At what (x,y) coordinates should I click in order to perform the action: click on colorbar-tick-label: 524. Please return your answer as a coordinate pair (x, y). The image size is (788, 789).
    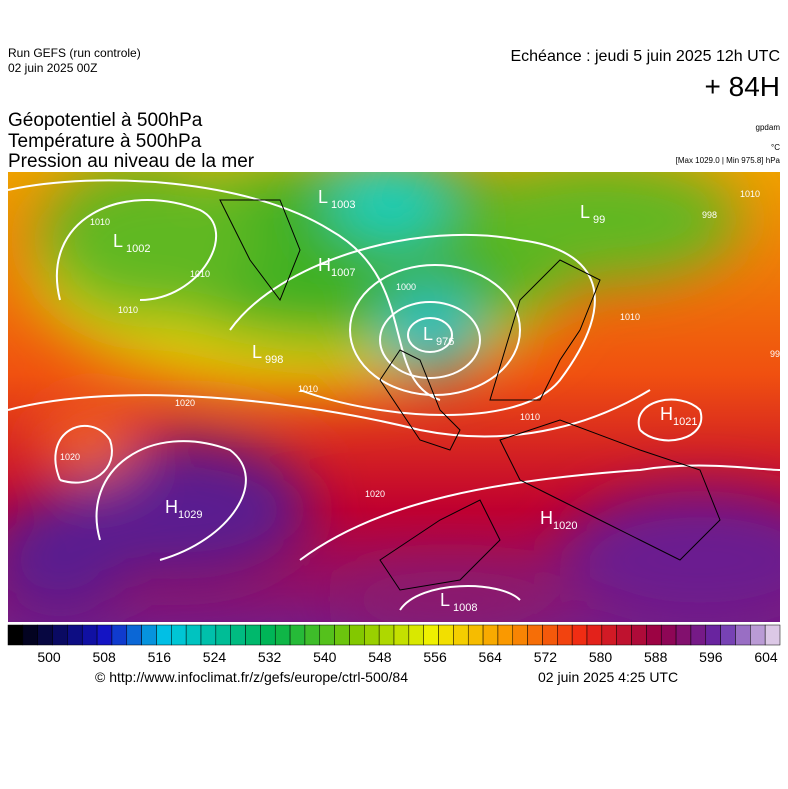
    Looking at the image, I should click on (215, 657).